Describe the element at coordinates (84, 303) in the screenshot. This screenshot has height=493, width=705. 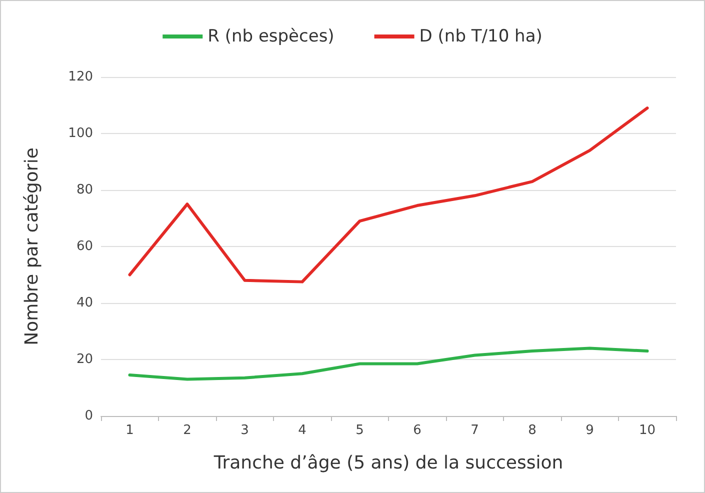
I see `y-tick-label: 40` at that location.